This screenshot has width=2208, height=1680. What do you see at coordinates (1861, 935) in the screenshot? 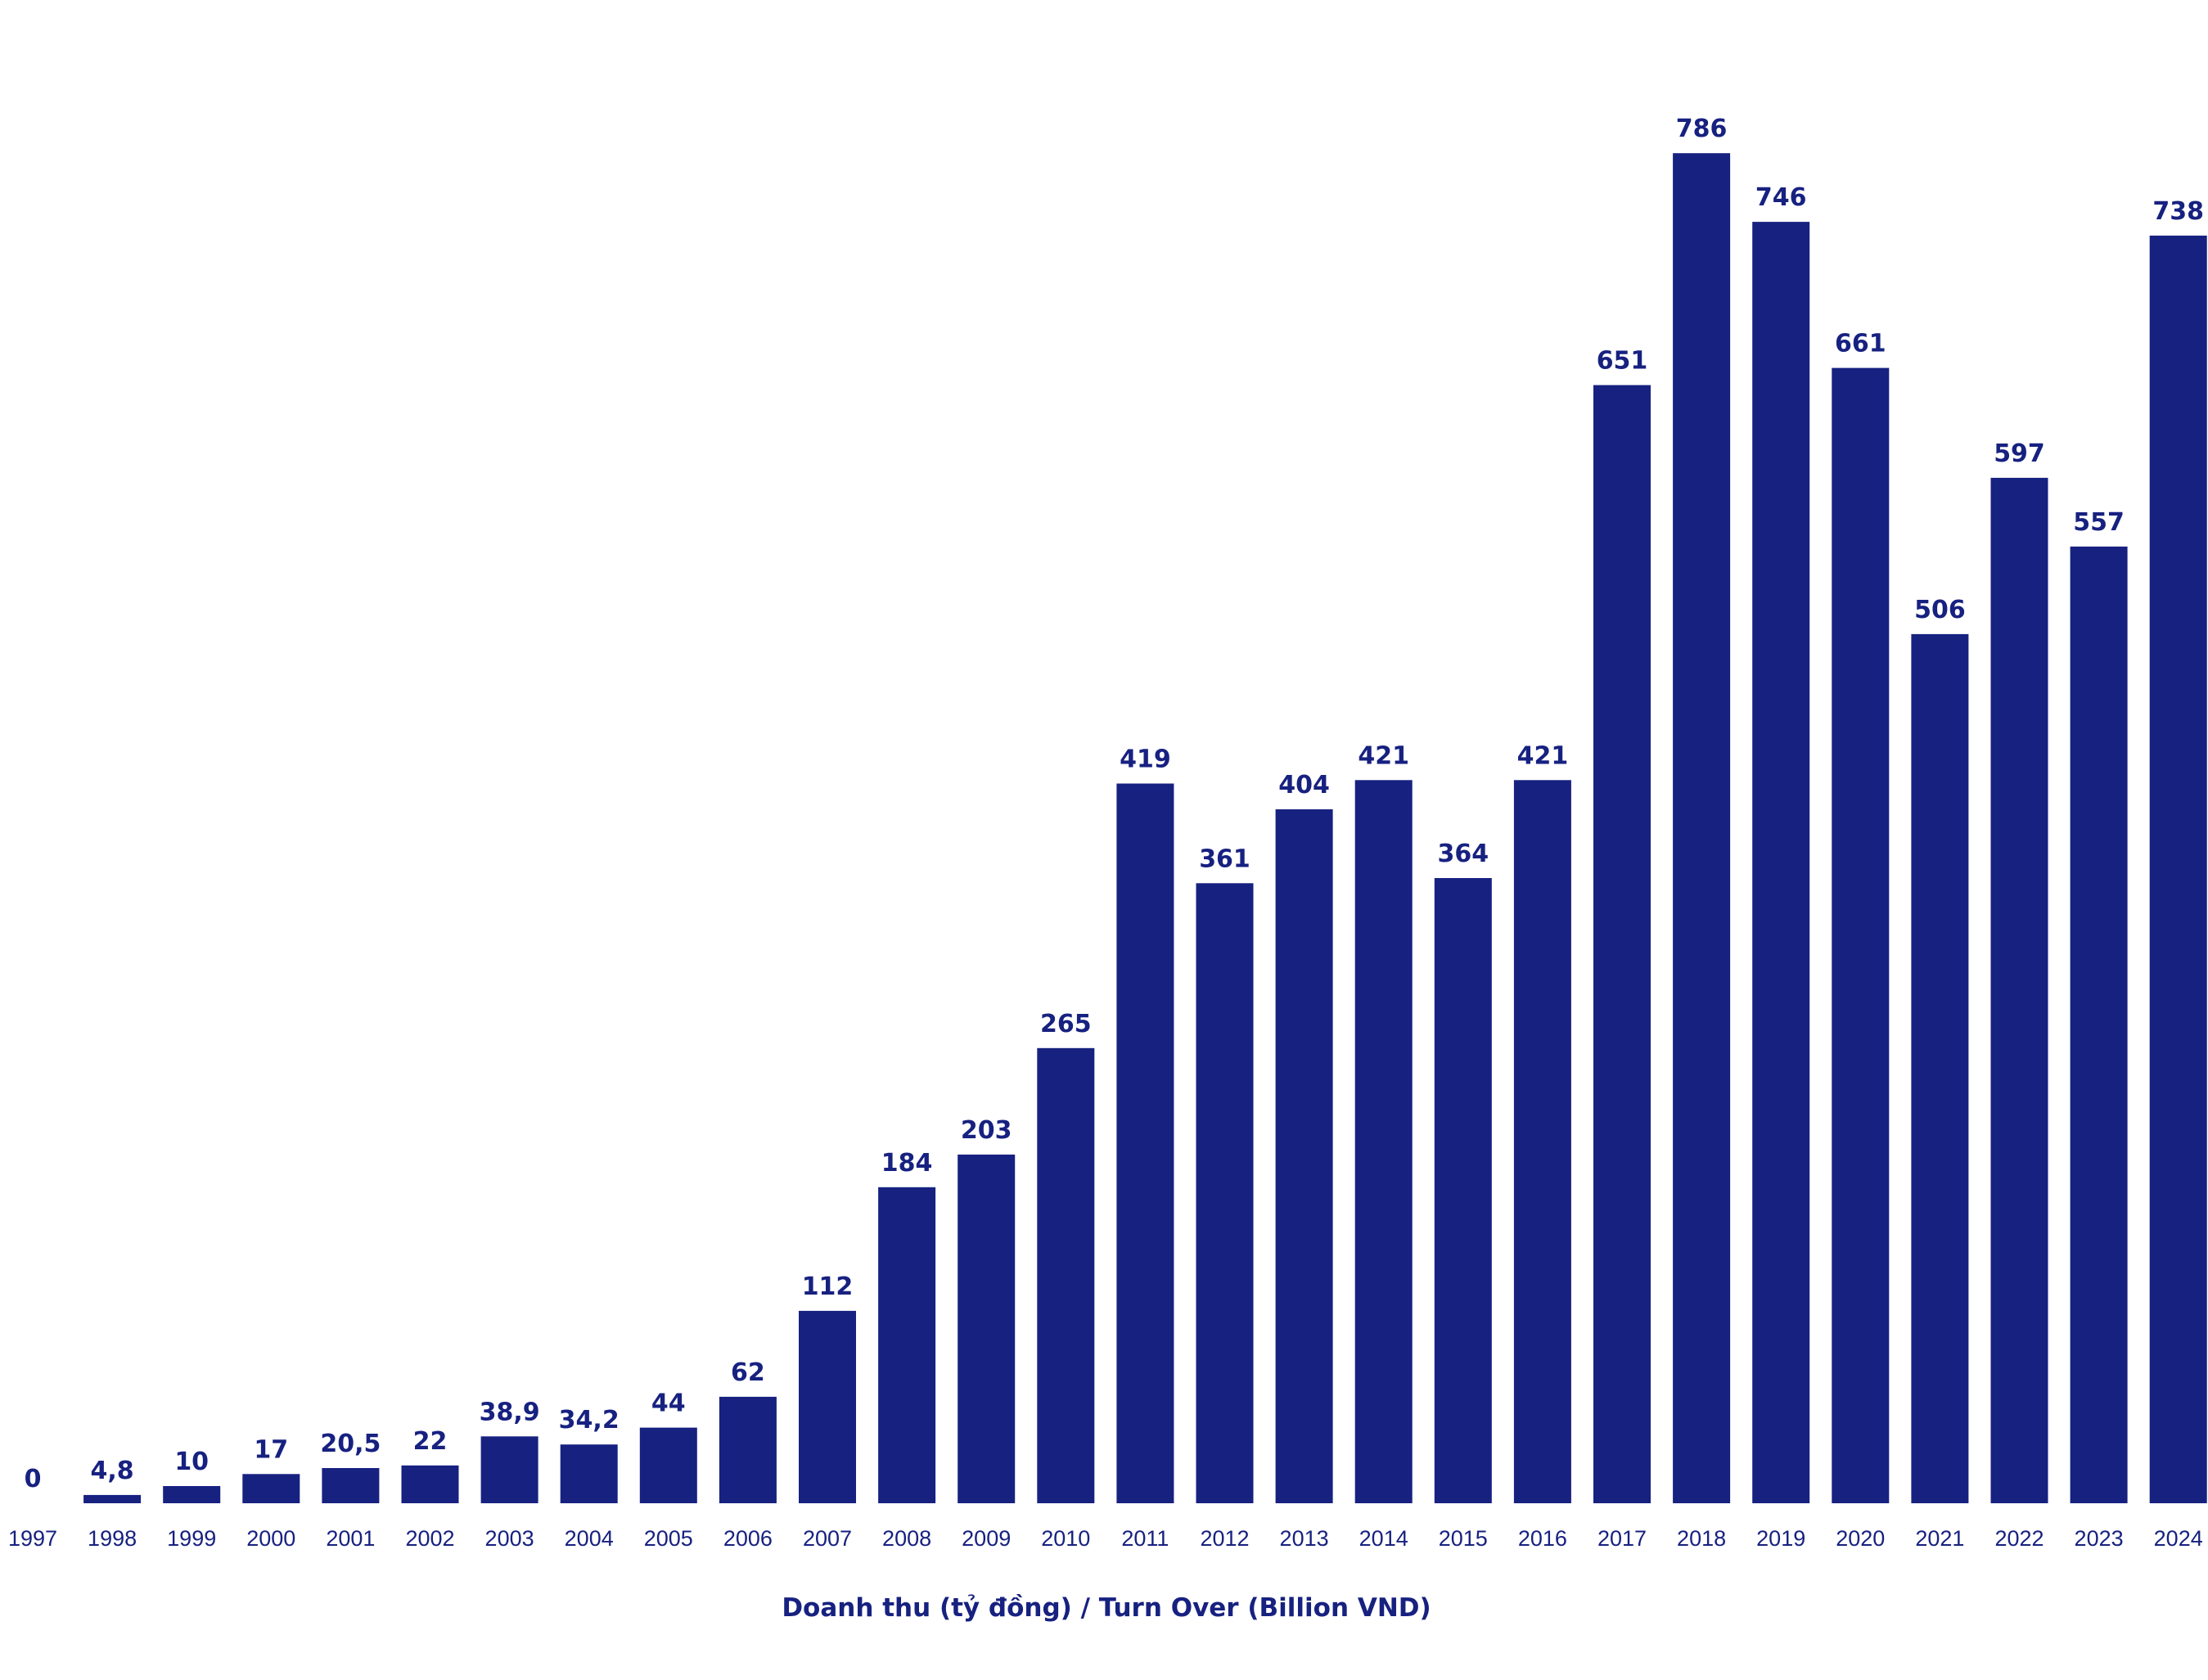
I see `bar-2020` at bounding box center [1861, 935].